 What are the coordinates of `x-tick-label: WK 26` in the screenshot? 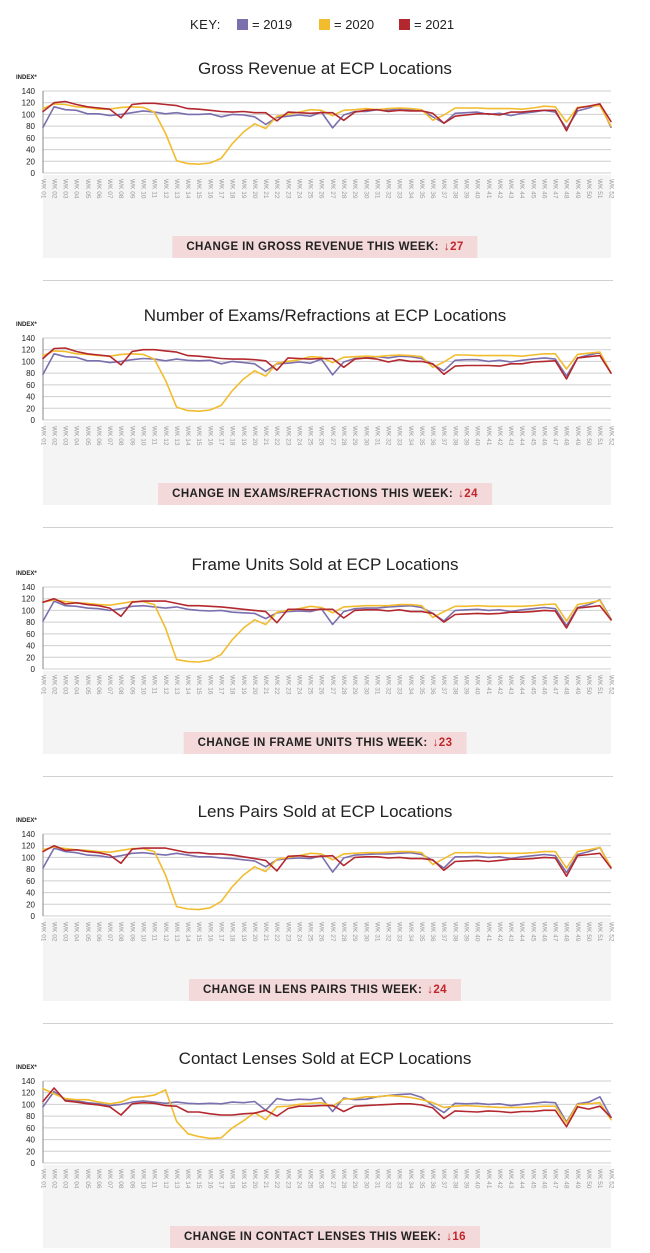 It's located at (321, 685).